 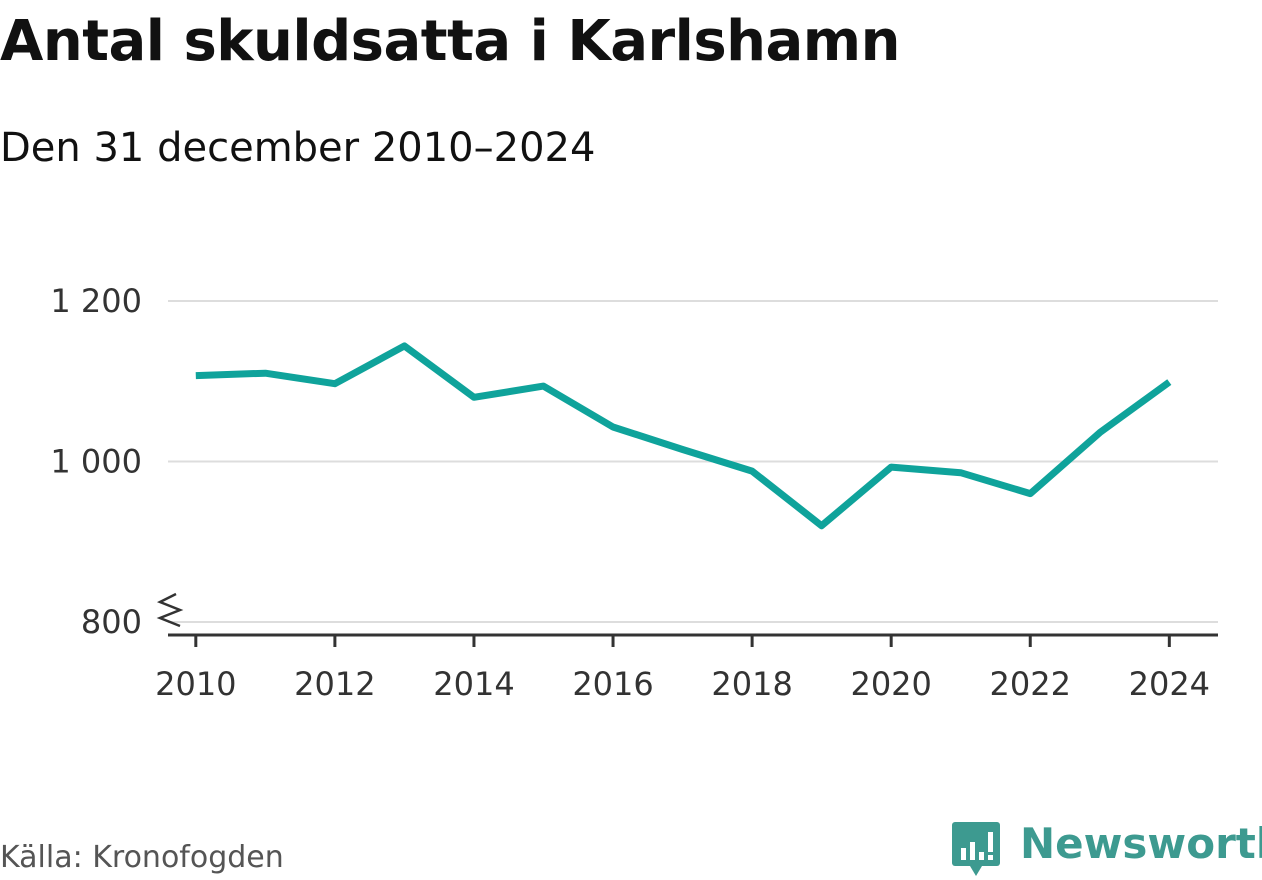 What do you see at coordinates (334, 383) in the screenshot?
I see `data-point-2012` at bounding box center [334, 383].